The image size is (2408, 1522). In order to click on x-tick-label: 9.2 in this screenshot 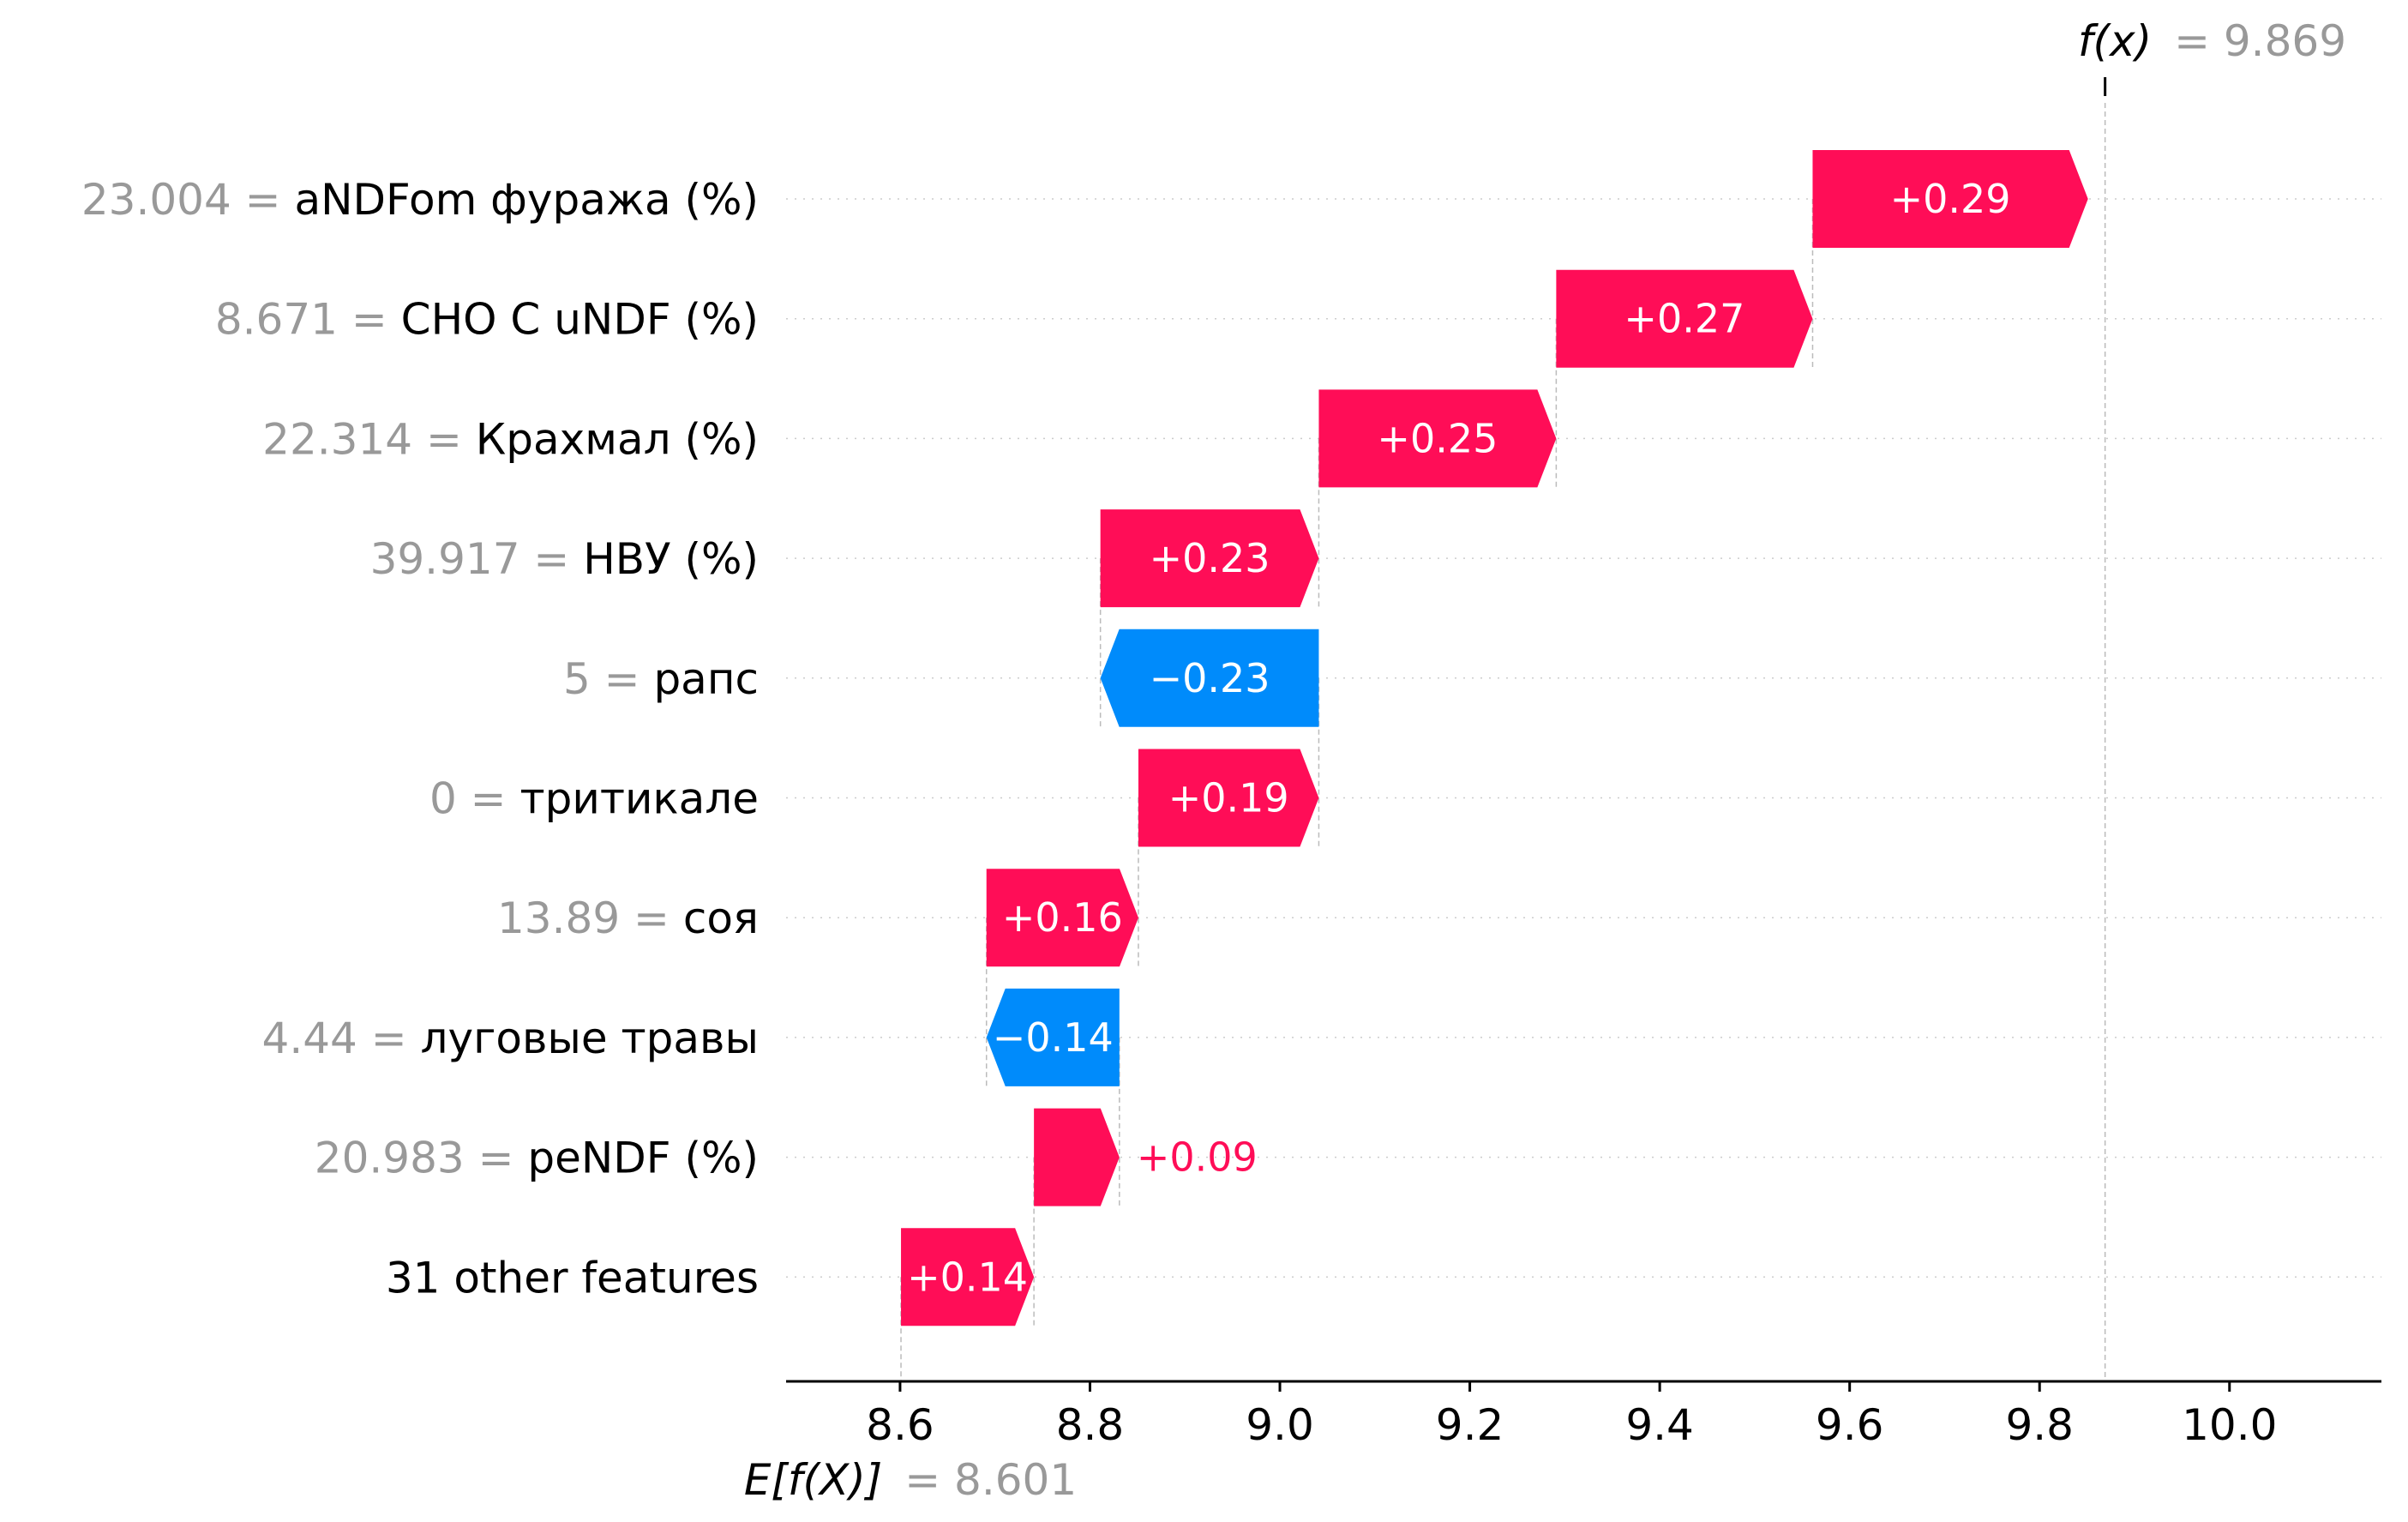, I will do `click(1470, 1425)`.